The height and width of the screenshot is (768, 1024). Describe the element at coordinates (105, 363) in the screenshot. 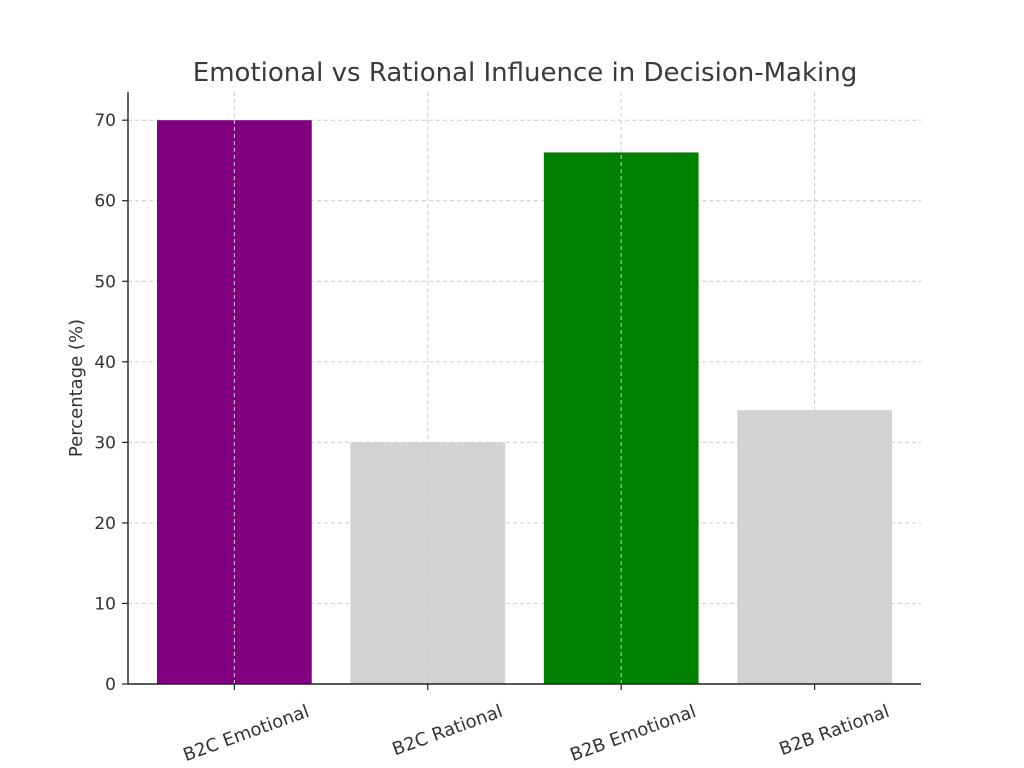

I see `y-tick-label: 40` at that location.